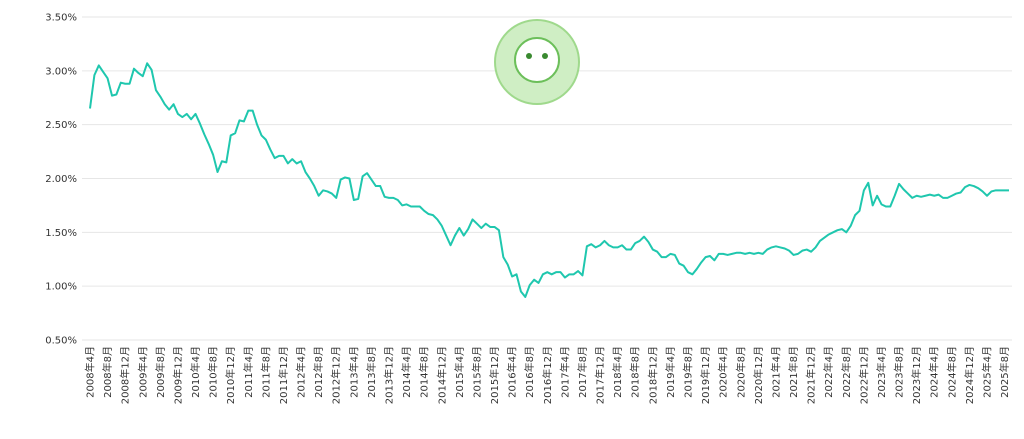 This screenshot has height=439, width=1024. Describe the element at coordinates (61, 18) in the screenshot. I see `y-tick-label: 3.50%` at that location.